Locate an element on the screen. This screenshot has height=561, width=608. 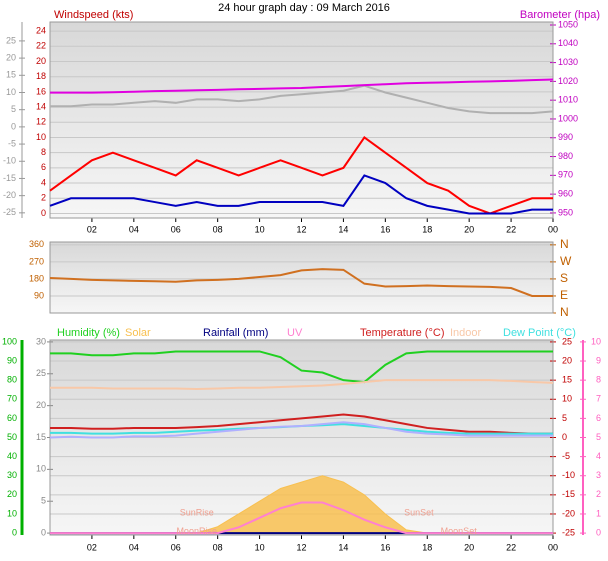
chart-title: 24 hour graph day : 09 March 2016 is located at coordinates (304, 8).